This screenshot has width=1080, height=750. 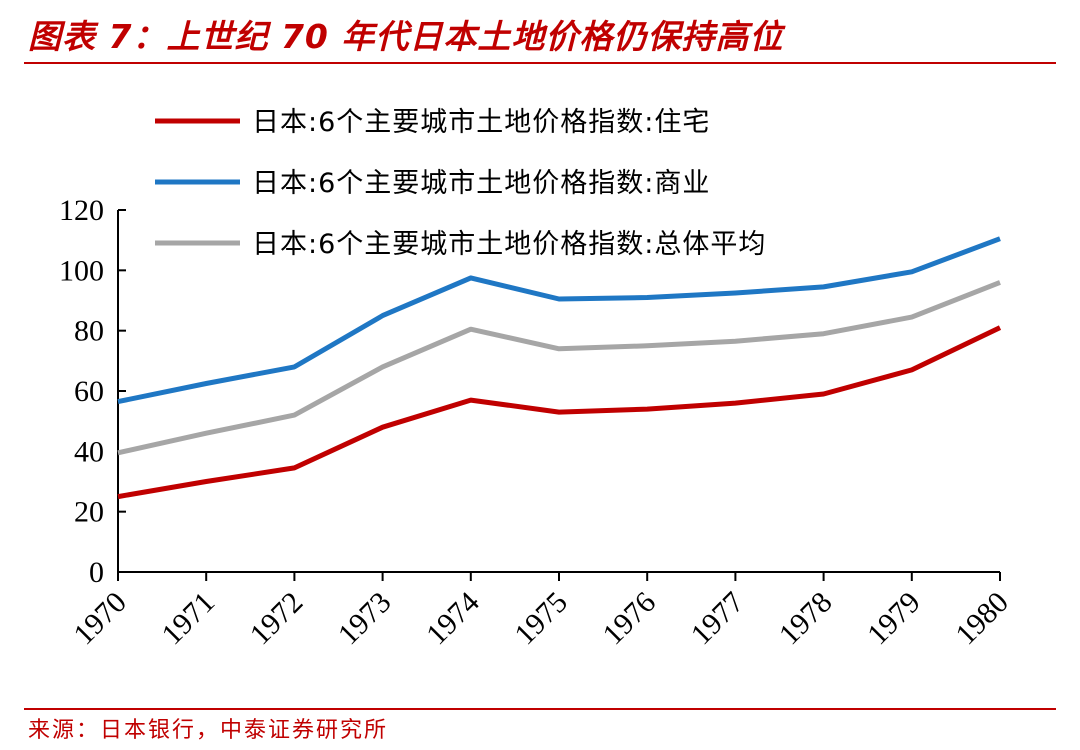 I want to click on y-tick-label: 20, so click(x=89, y=512).